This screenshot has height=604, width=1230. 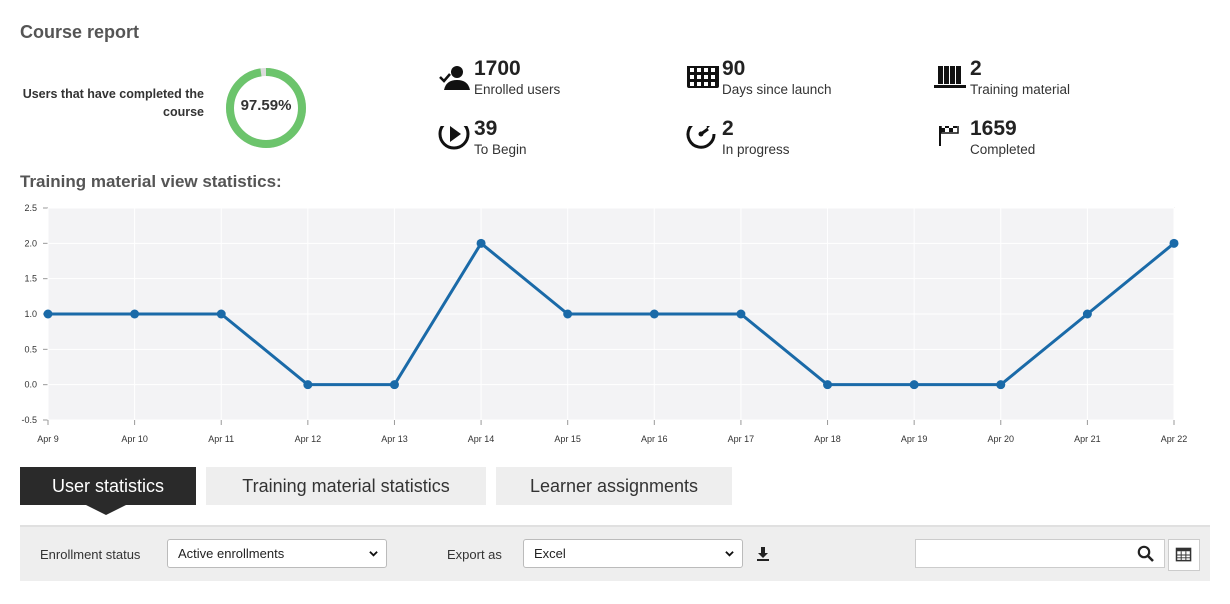 I want to click on completion-percent: 97.59%, so click(x=266, y=105).